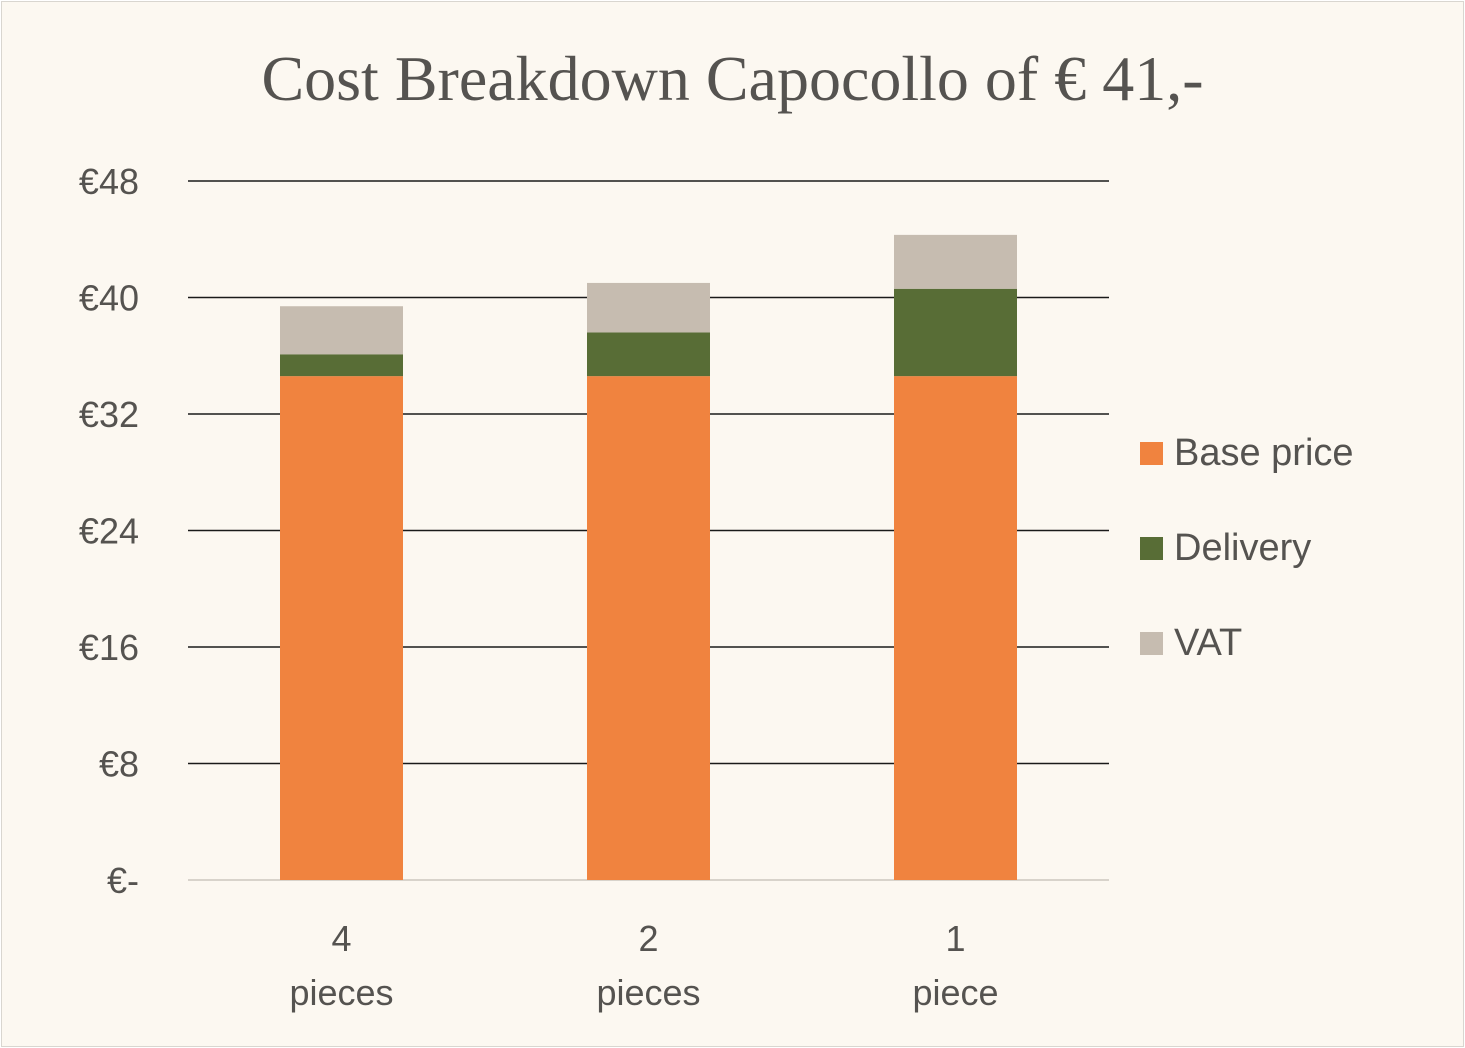  Describe the element at coordinates (109, 531) in the screenshot. I see `y-tick-label: €24` at that location.